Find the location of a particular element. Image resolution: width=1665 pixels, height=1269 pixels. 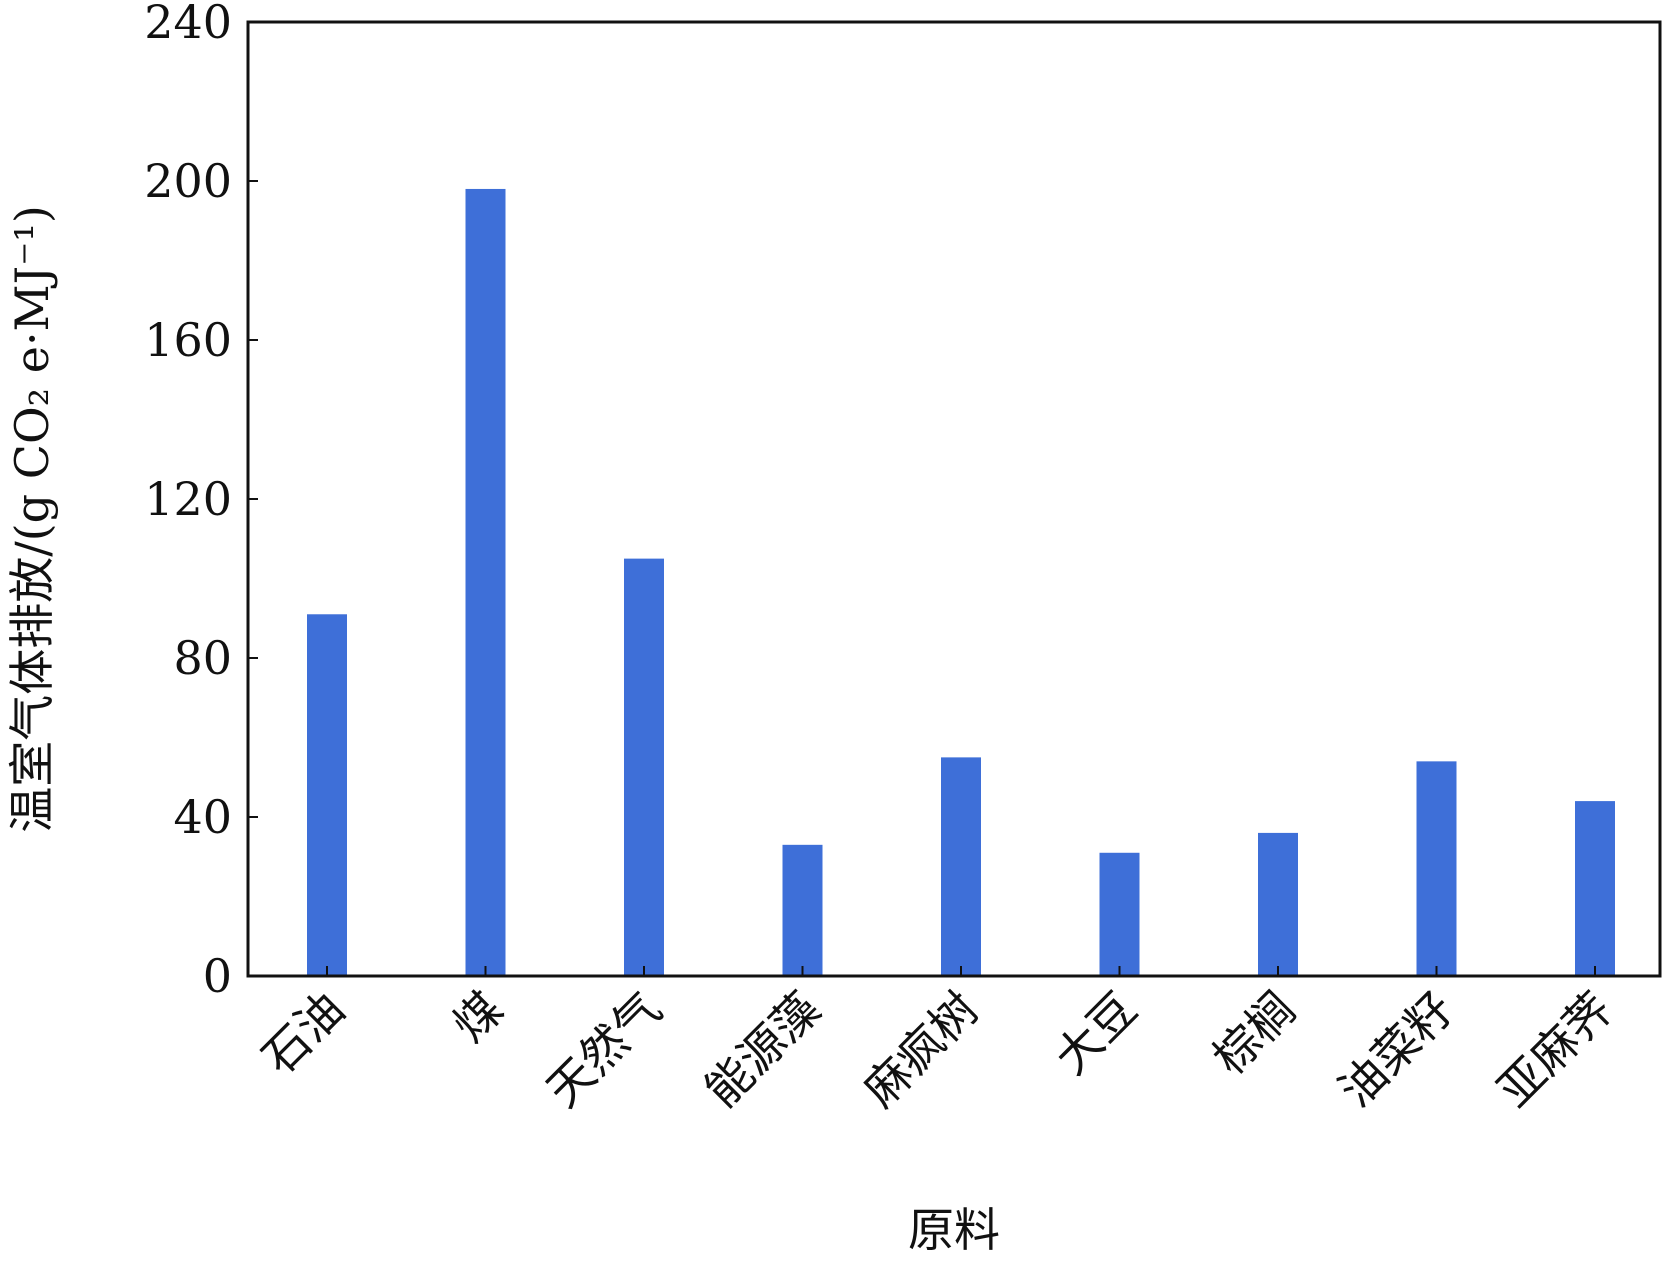

x-tick-label: 石油 is located at coordinates (303, 1033).